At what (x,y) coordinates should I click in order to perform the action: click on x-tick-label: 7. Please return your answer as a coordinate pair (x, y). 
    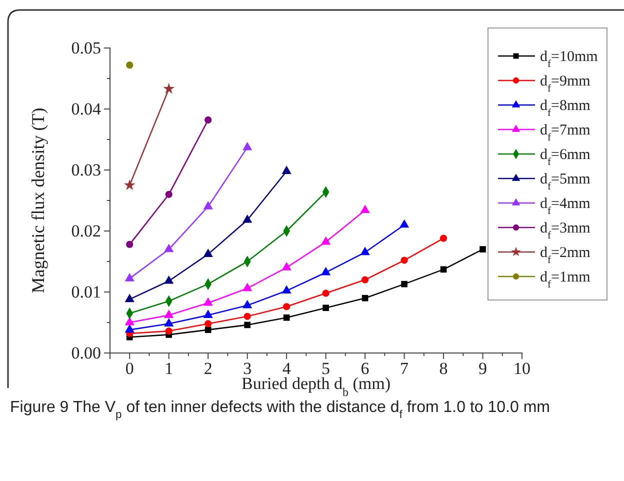
    Looking at the image, I should click on (405, 368).